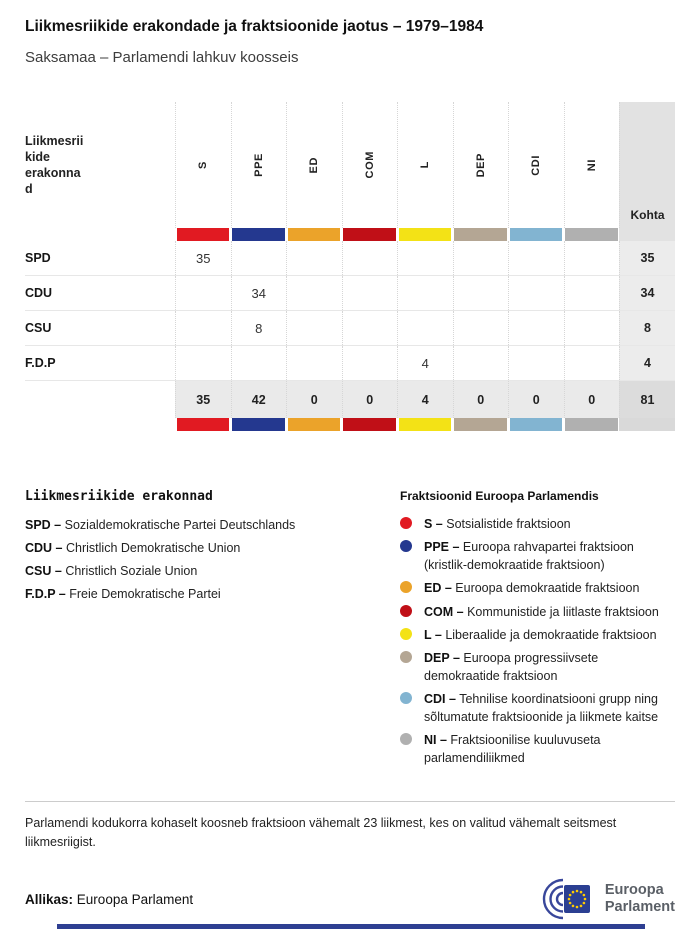 The width and height of the screenshot is (700, 929). Describe the element at coordinates (547, 588) in the screenshot. I see `faction-name: Euroopa demokraatide fraktsioon` at that location.